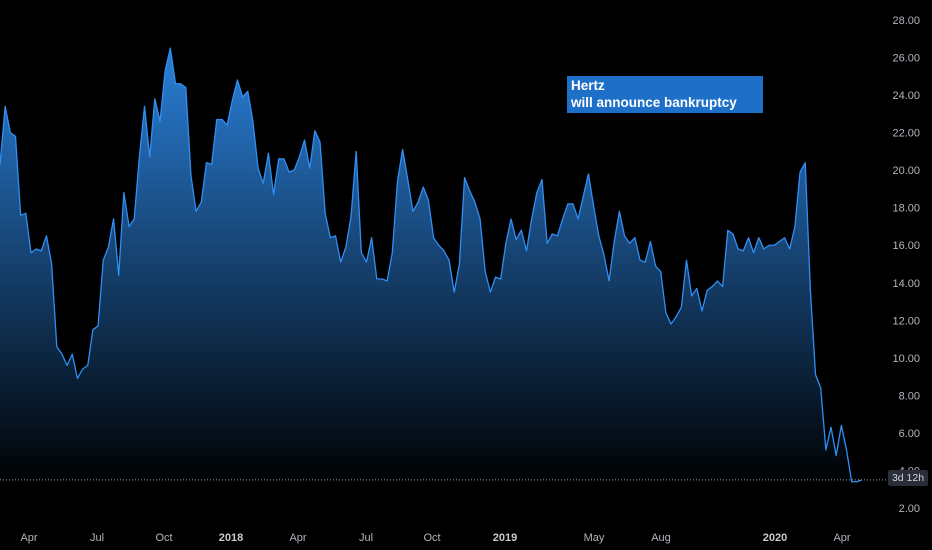 The image size is (932, 550). What do you see at coordinates (906, 171) in the screenshot?
I see `y-tick-label: 20.00` at bounding box center [906, 171].